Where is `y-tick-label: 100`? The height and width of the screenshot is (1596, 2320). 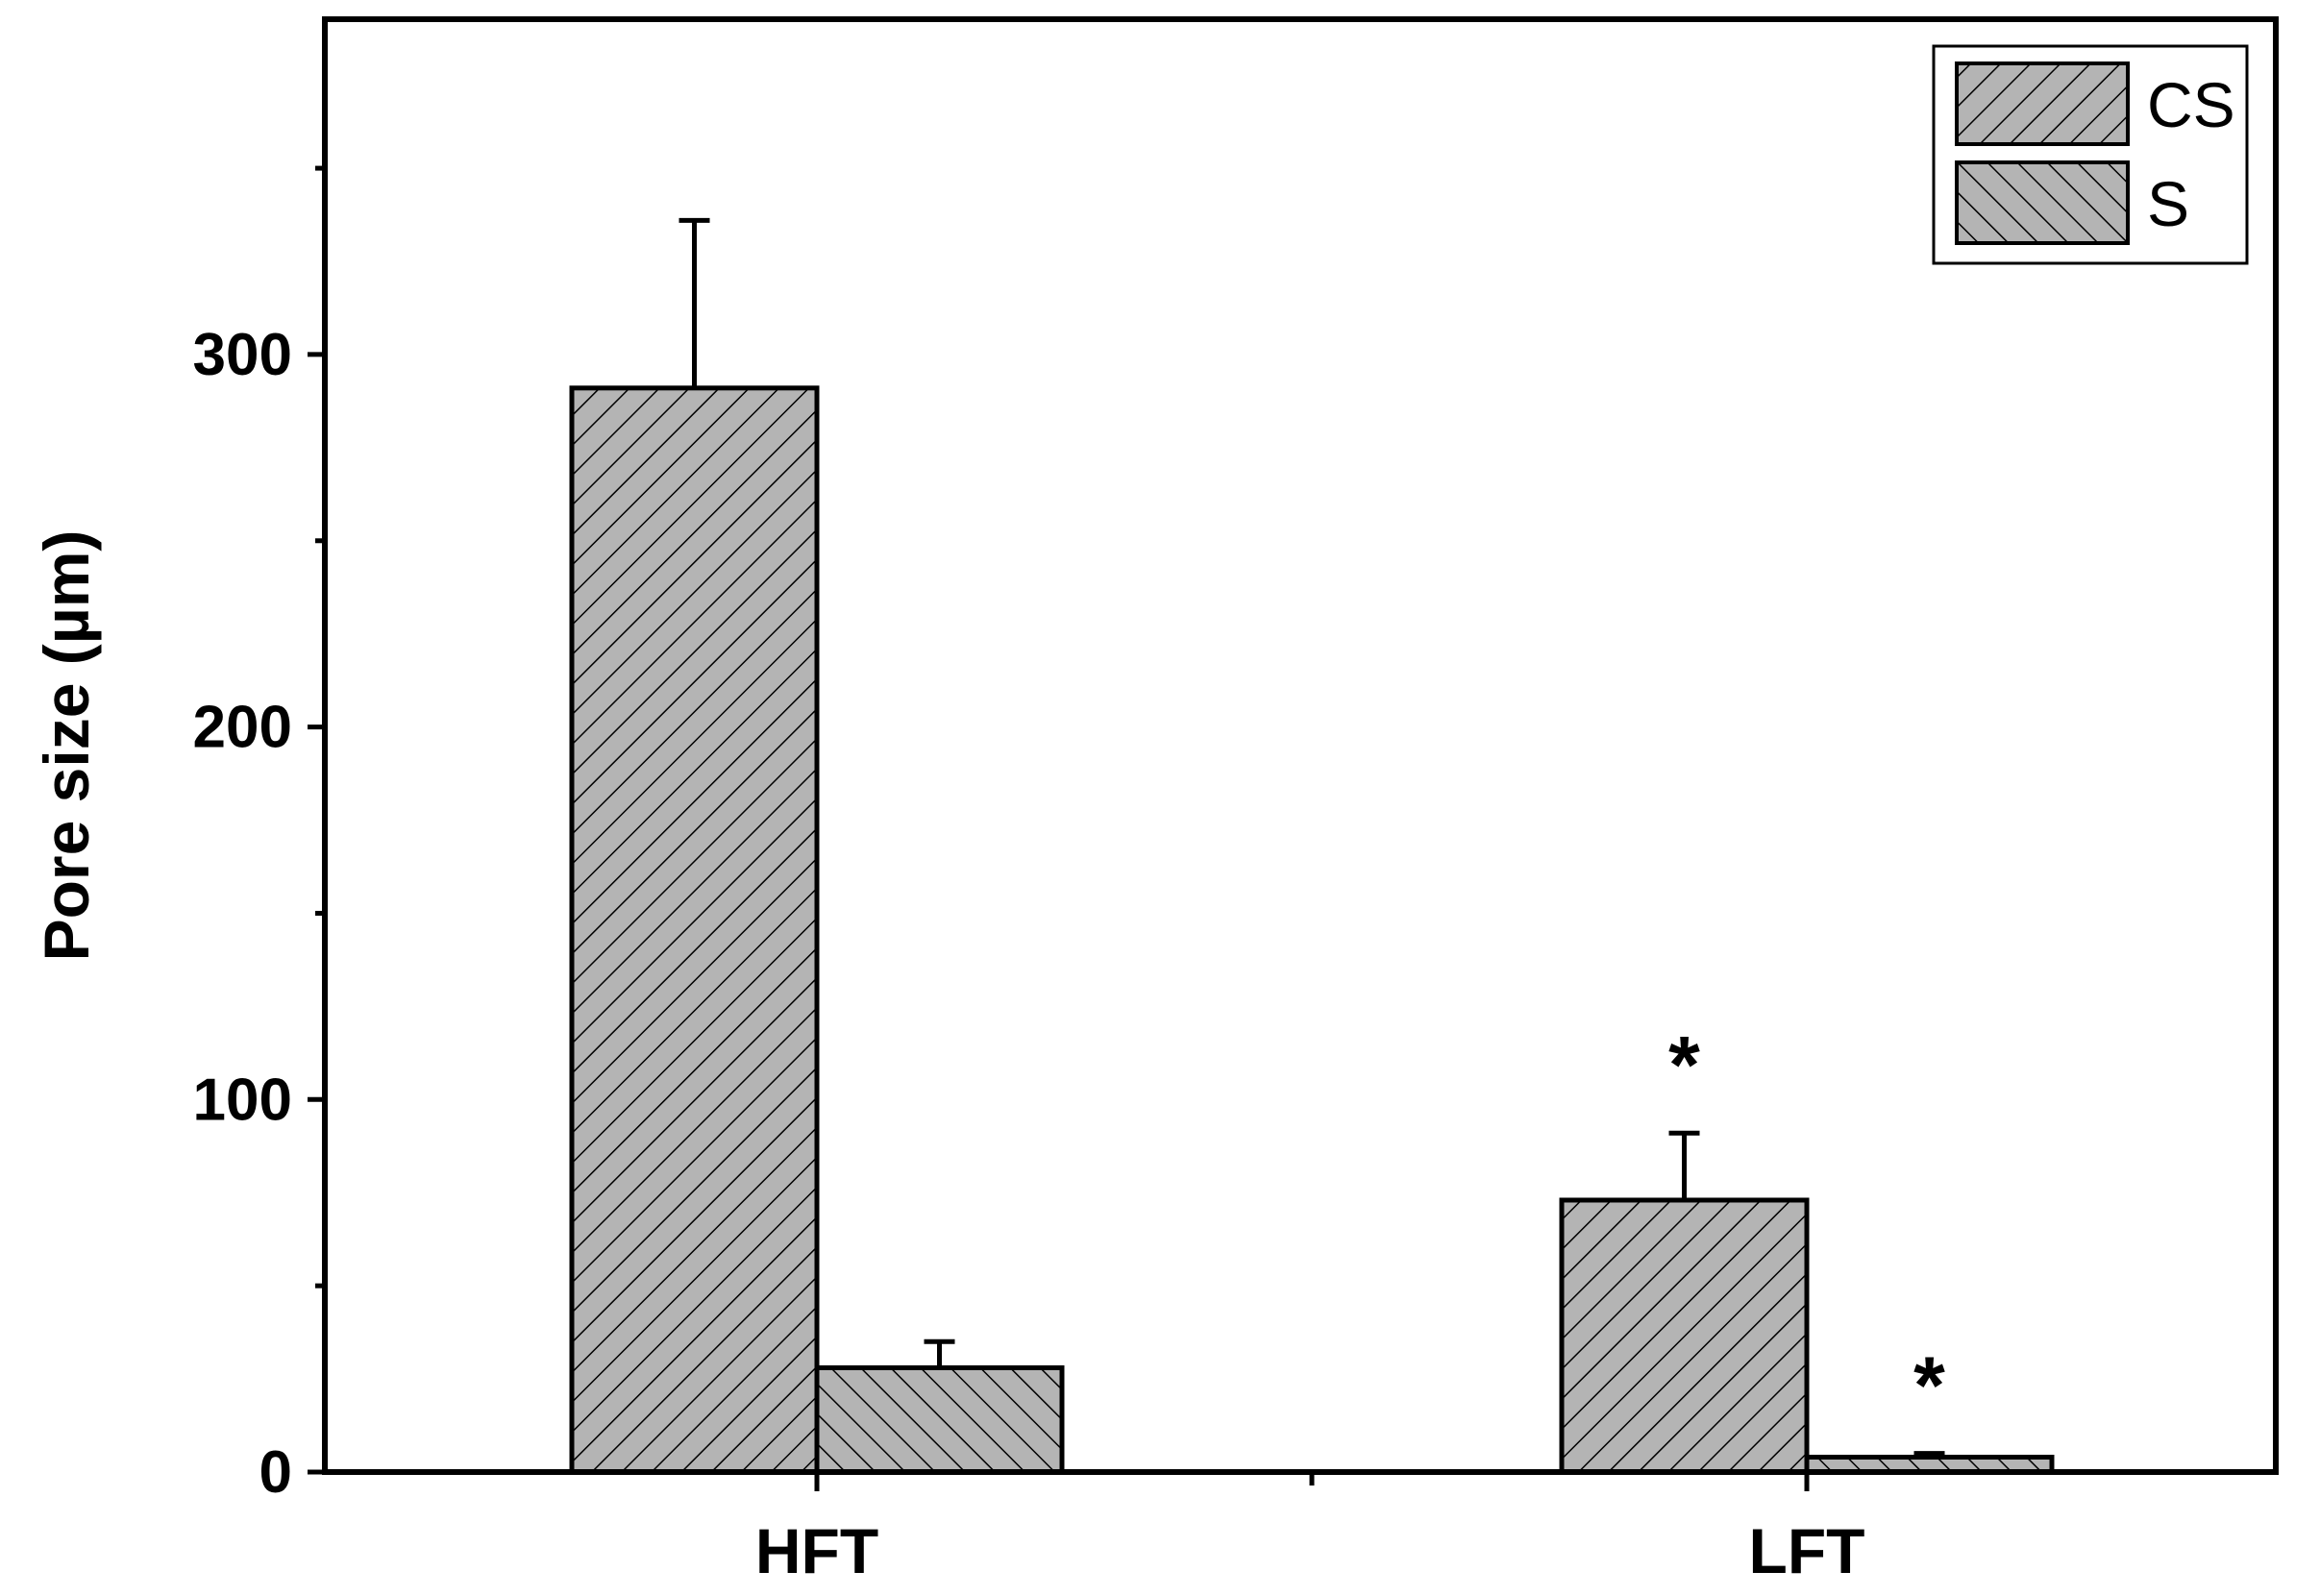 y-tick-label: 100 is located at coordinates (243, 1100).